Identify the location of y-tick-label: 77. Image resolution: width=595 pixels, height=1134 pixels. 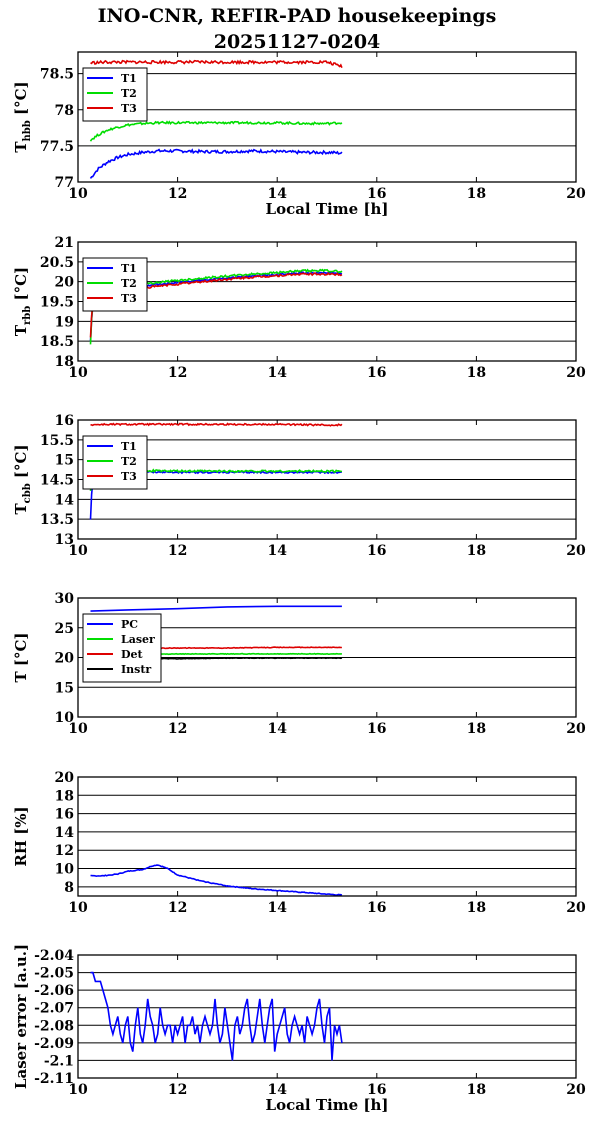
(64, 183).